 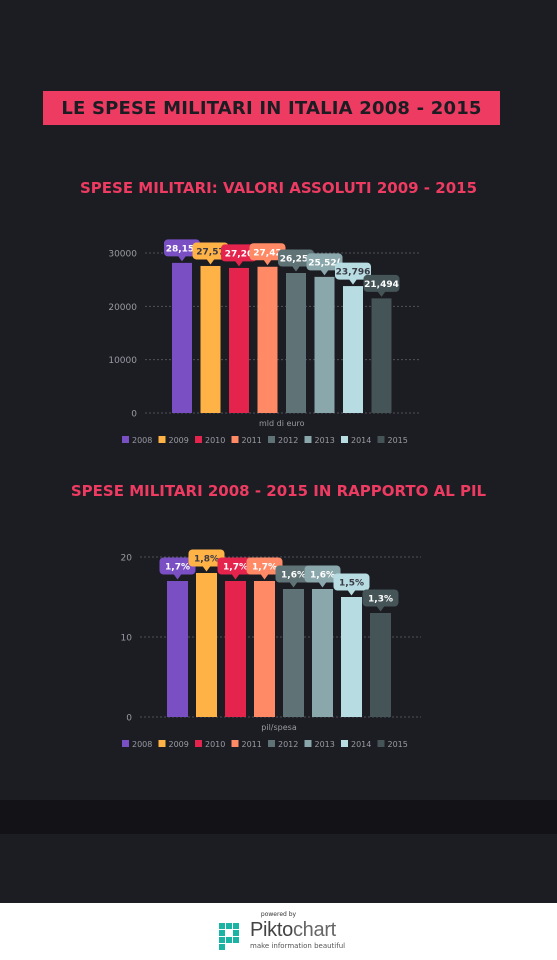 What do you see at coordinates (210, 744) in the screenshot?
I see `legend-item-2010: 2010` at bounding box center [210, 744].